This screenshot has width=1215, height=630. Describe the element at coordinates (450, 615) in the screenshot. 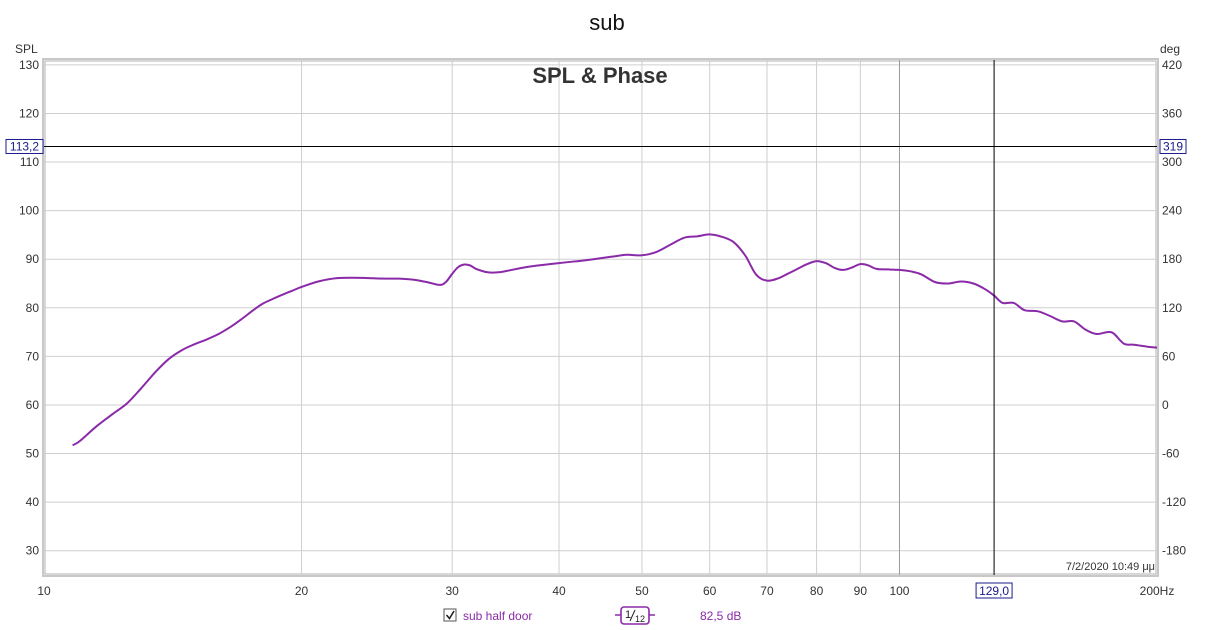

I see `checkmark-icon` at that location.